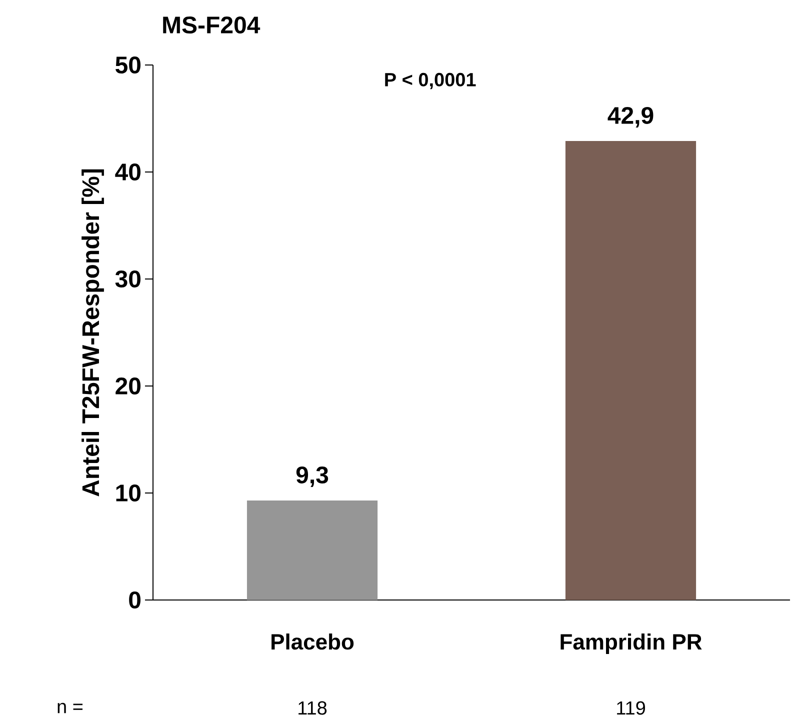  What do you see at coordinates (312, 476) in the screenshot?
I see `data-label: 9,3` at bounding box center [312, 476].